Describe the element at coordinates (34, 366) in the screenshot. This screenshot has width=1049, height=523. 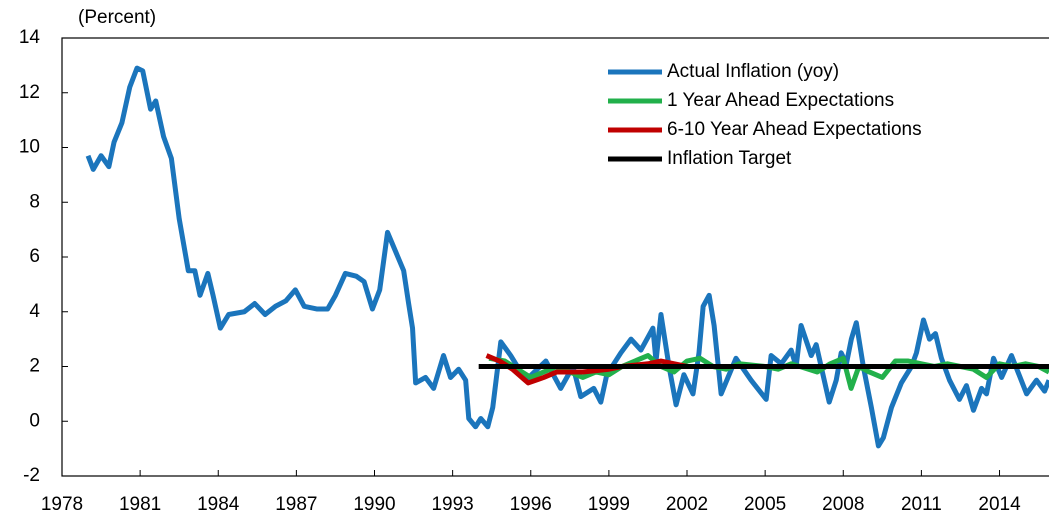
I see `y-tick-label: 2` at that location.